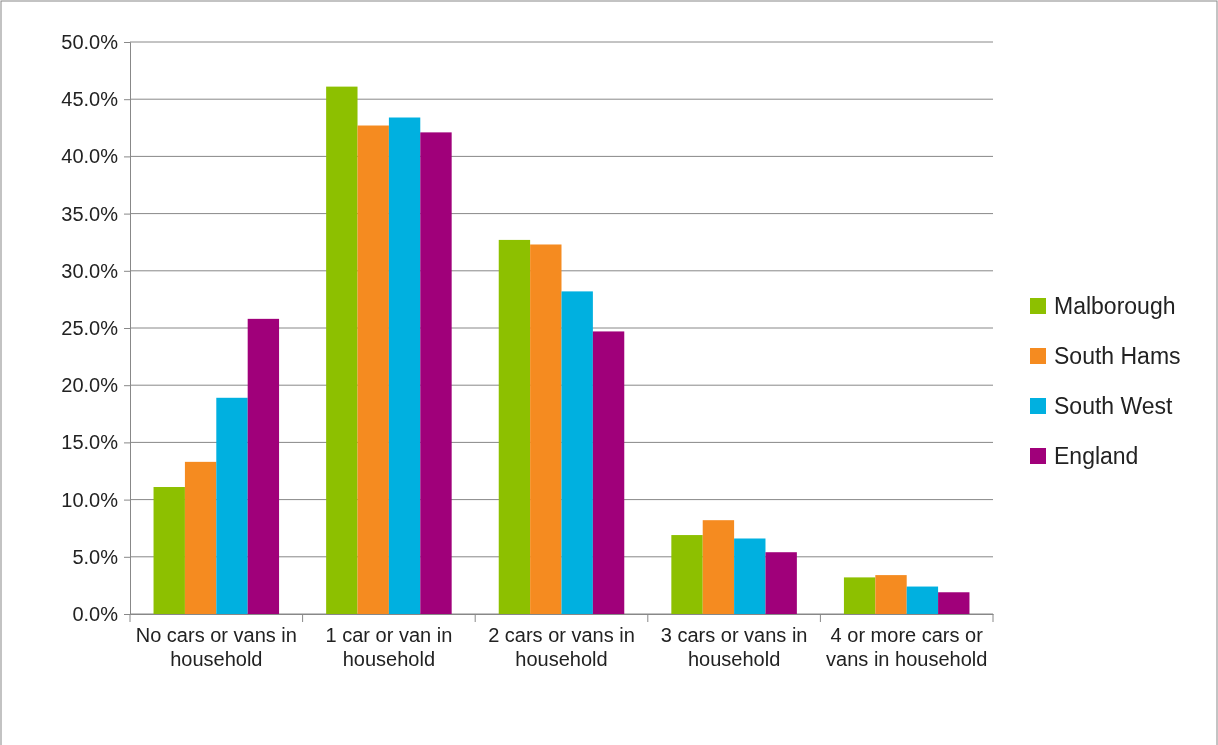  I want to click on legend-label: South Hams, so click(1117, 356).